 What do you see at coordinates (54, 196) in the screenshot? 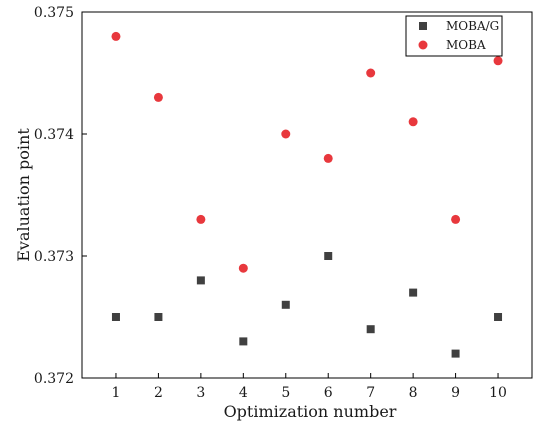
I see `y-tick-labels-group: 0.372 0.373 0.374 0.375` at bounding box center [54, 196].